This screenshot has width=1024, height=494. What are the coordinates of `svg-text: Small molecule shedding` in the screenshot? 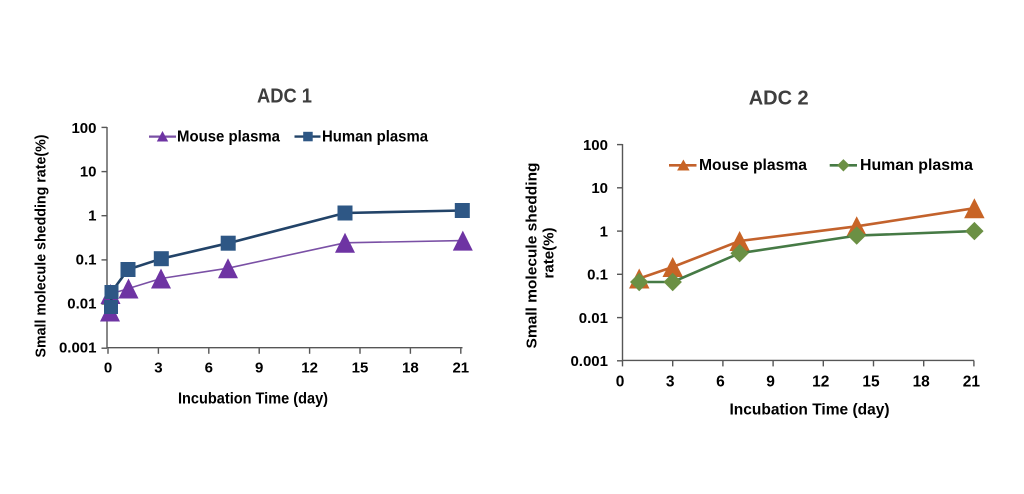 It's located at (532, 256).